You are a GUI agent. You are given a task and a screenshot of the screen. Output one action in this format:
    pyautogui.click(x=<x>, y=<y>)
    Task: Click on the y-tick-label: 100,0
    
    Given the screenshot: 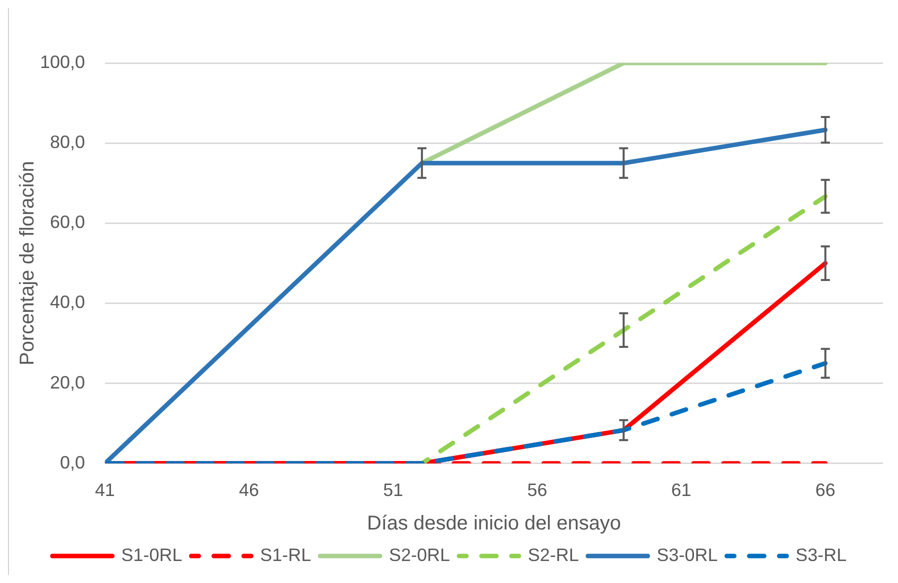 What is the action you would take?
    pyautogui.click(x=62, y=62)
    